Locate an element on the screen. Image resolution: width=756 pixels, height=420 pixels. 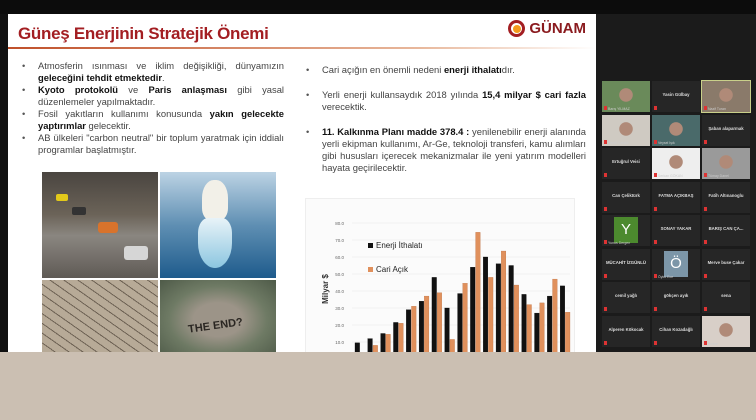
bullet-text: gibi yasal düzenlemeler yapılmaktadır. is located at coordinates (161, 95).